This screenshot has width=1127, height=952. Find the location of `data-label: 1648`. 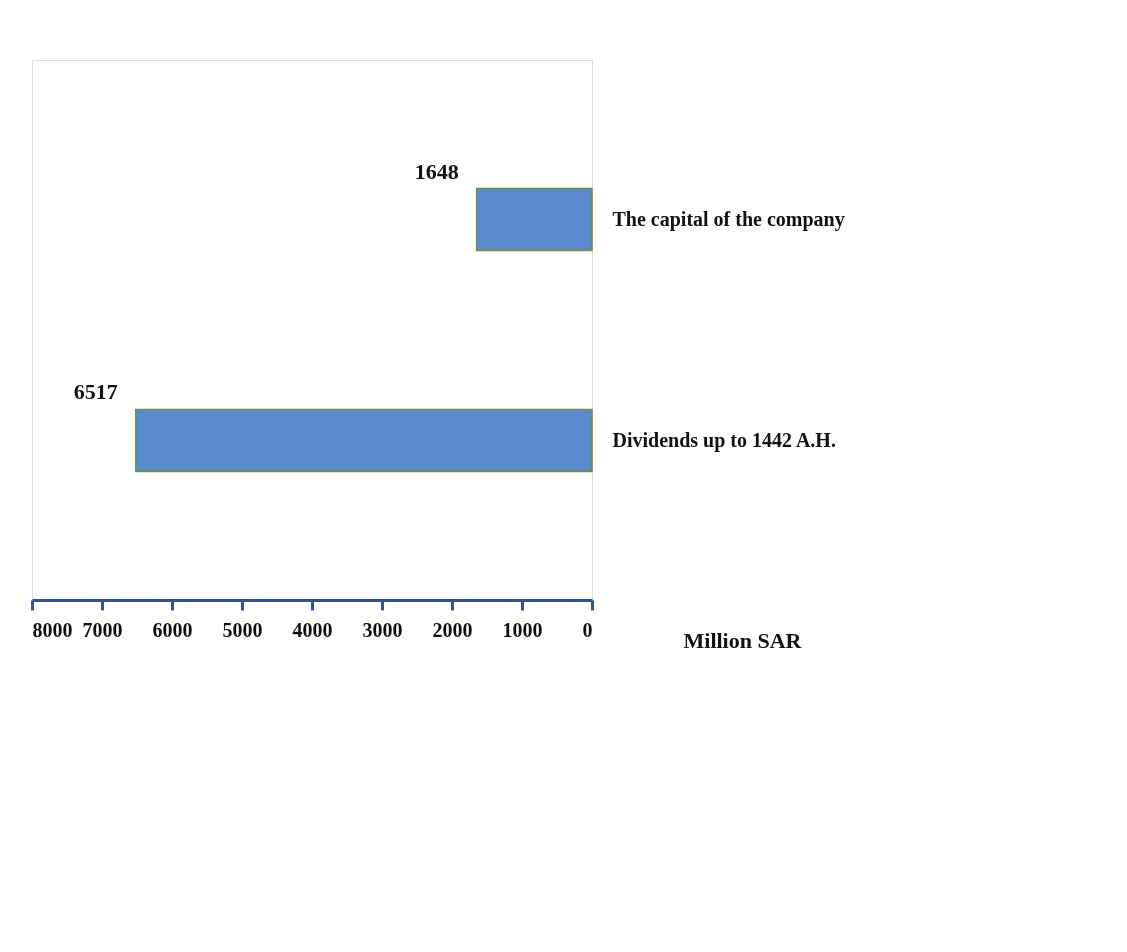

data-label: 1648 is located at coordinates (436, 171).